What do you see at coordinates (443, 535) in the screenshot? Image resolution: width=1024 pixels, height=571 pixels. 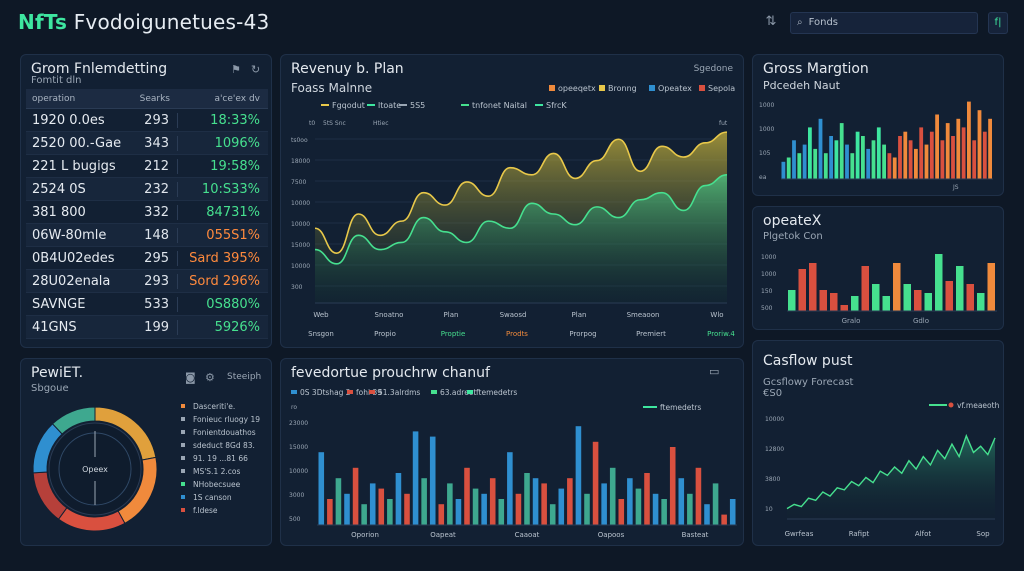 I see `x-tick-label: Oapeat` at bounding box center [443, 535].